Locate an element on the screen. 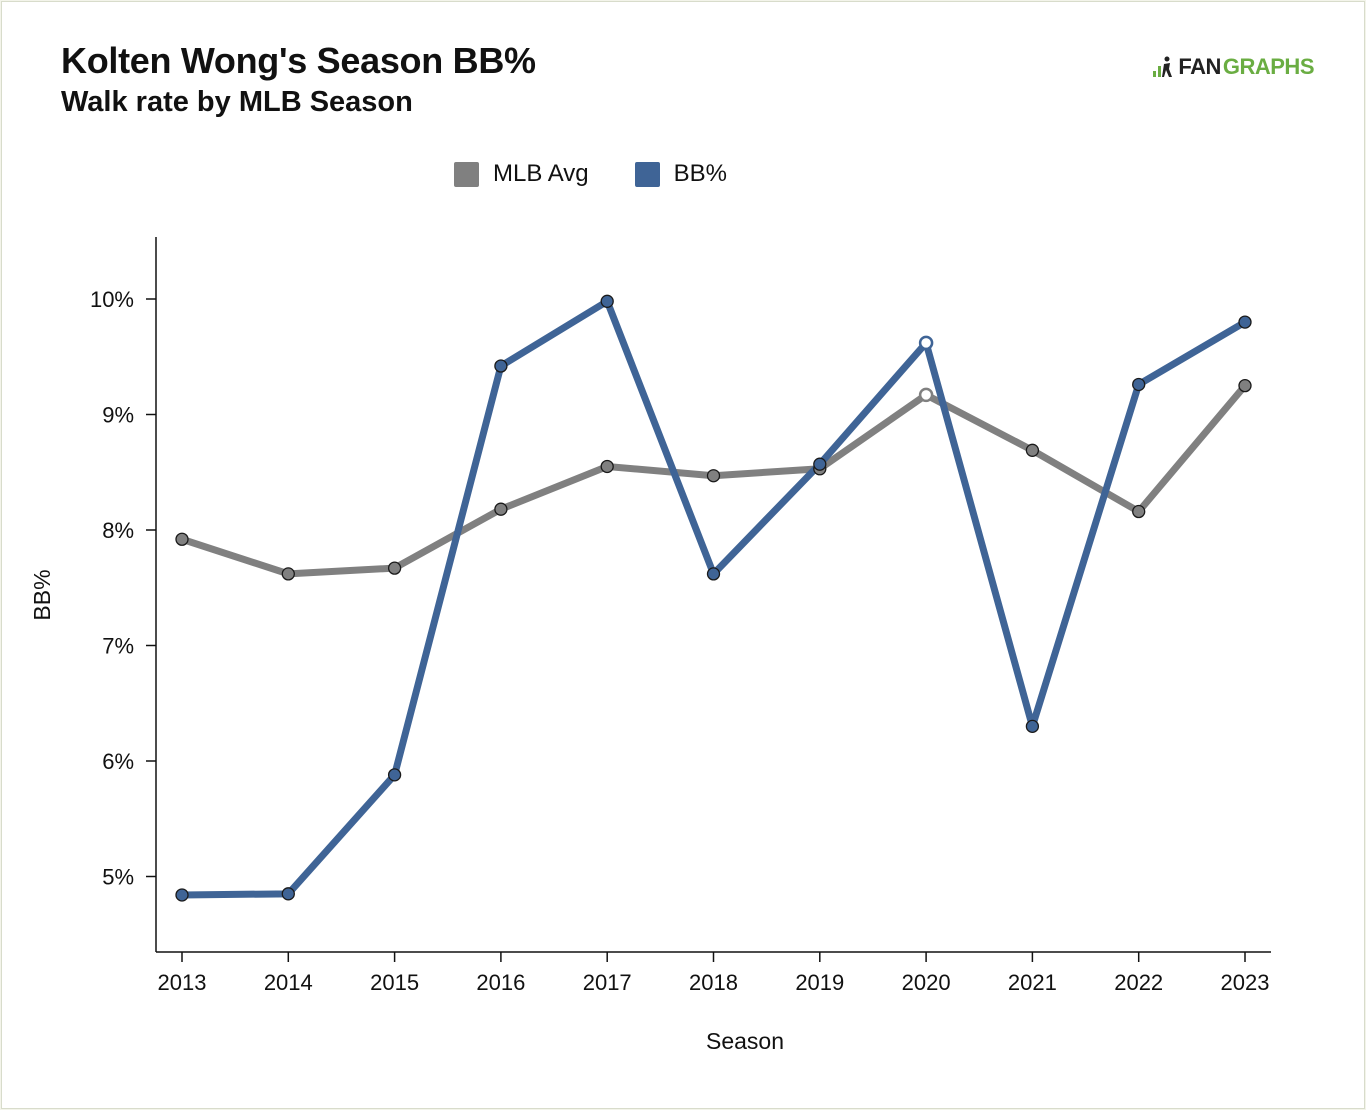 This screenshot has width=1366, height=1110. x-tick-label: 2018 is located at coordinates (713, 982).